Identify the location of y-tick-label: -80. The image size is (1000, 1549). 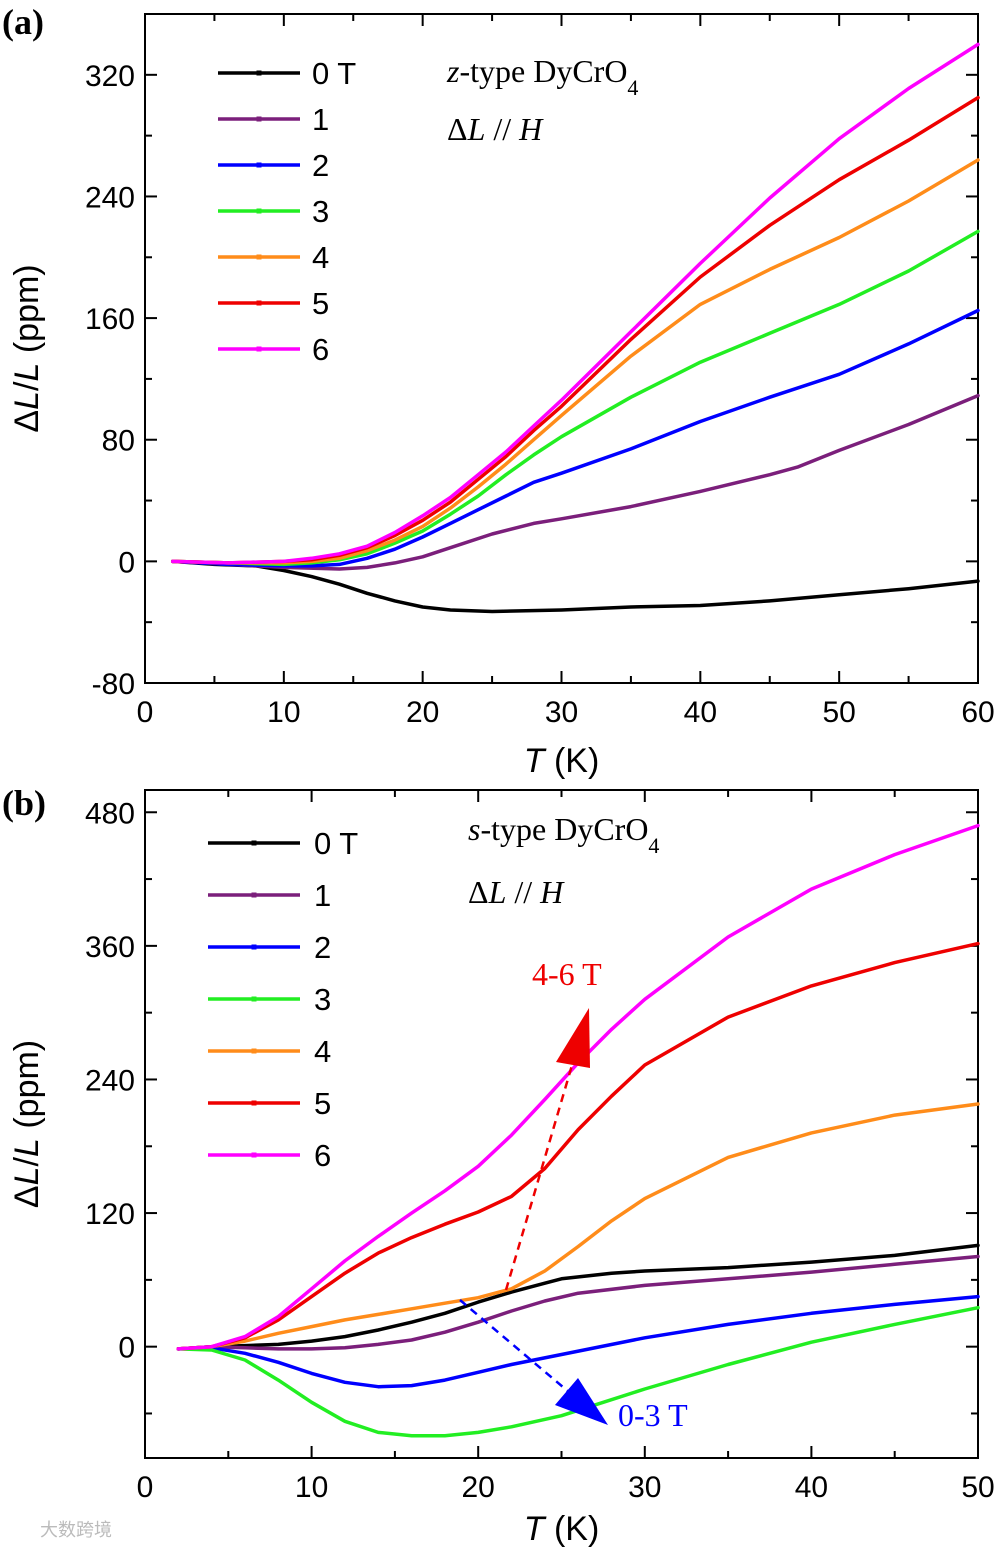
(113, 684).